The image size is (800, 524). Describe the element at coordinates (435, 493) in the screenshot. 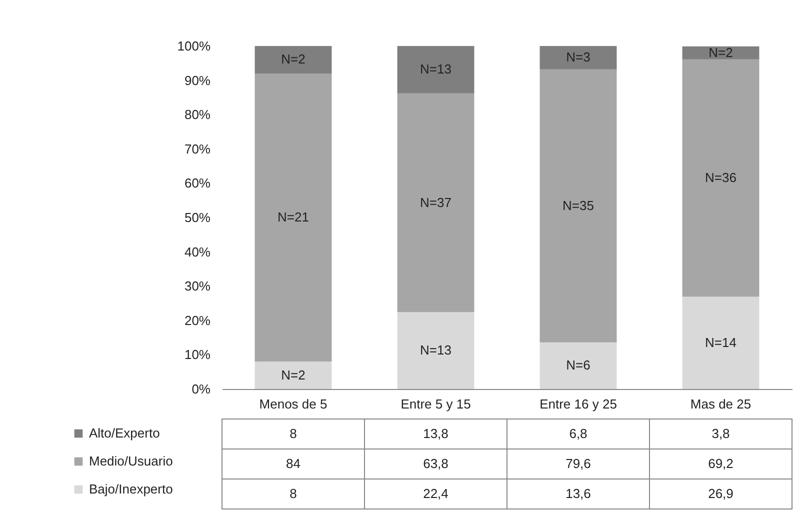

I see `data-label: 22,4` at that location.